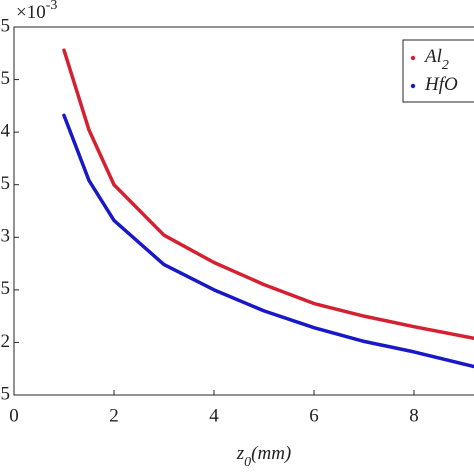 The height and width of the screenshot is (474, 474). What do you see at coordinates (314, 415) in the screenshot?
I see `x-tick-label: 6` at bounding box center [314, 415].